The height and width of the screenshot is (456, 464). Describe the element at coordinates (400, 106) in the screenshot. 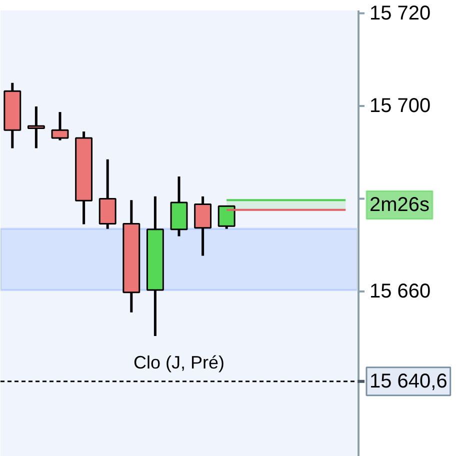

I see `y-tick-label: 15 700` at that location.